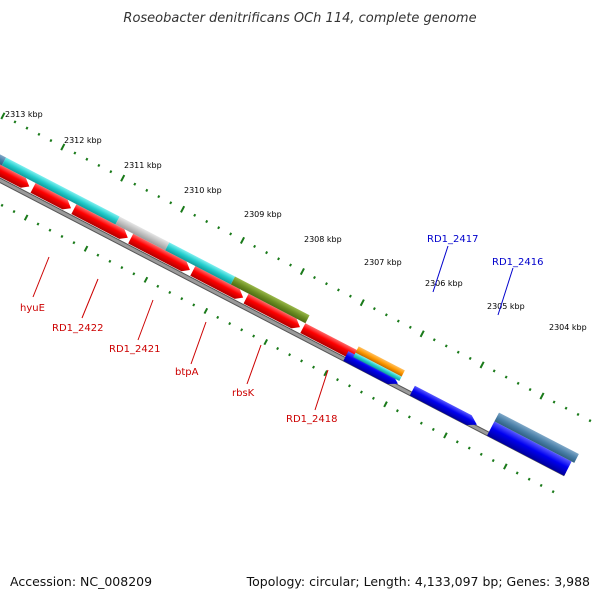 This screenshot has width=600, height=600. What do you see at coordinates (218, 284) in the screenshot?
I see `gene-arrow-rbsK` at bounding box center [218, 284].